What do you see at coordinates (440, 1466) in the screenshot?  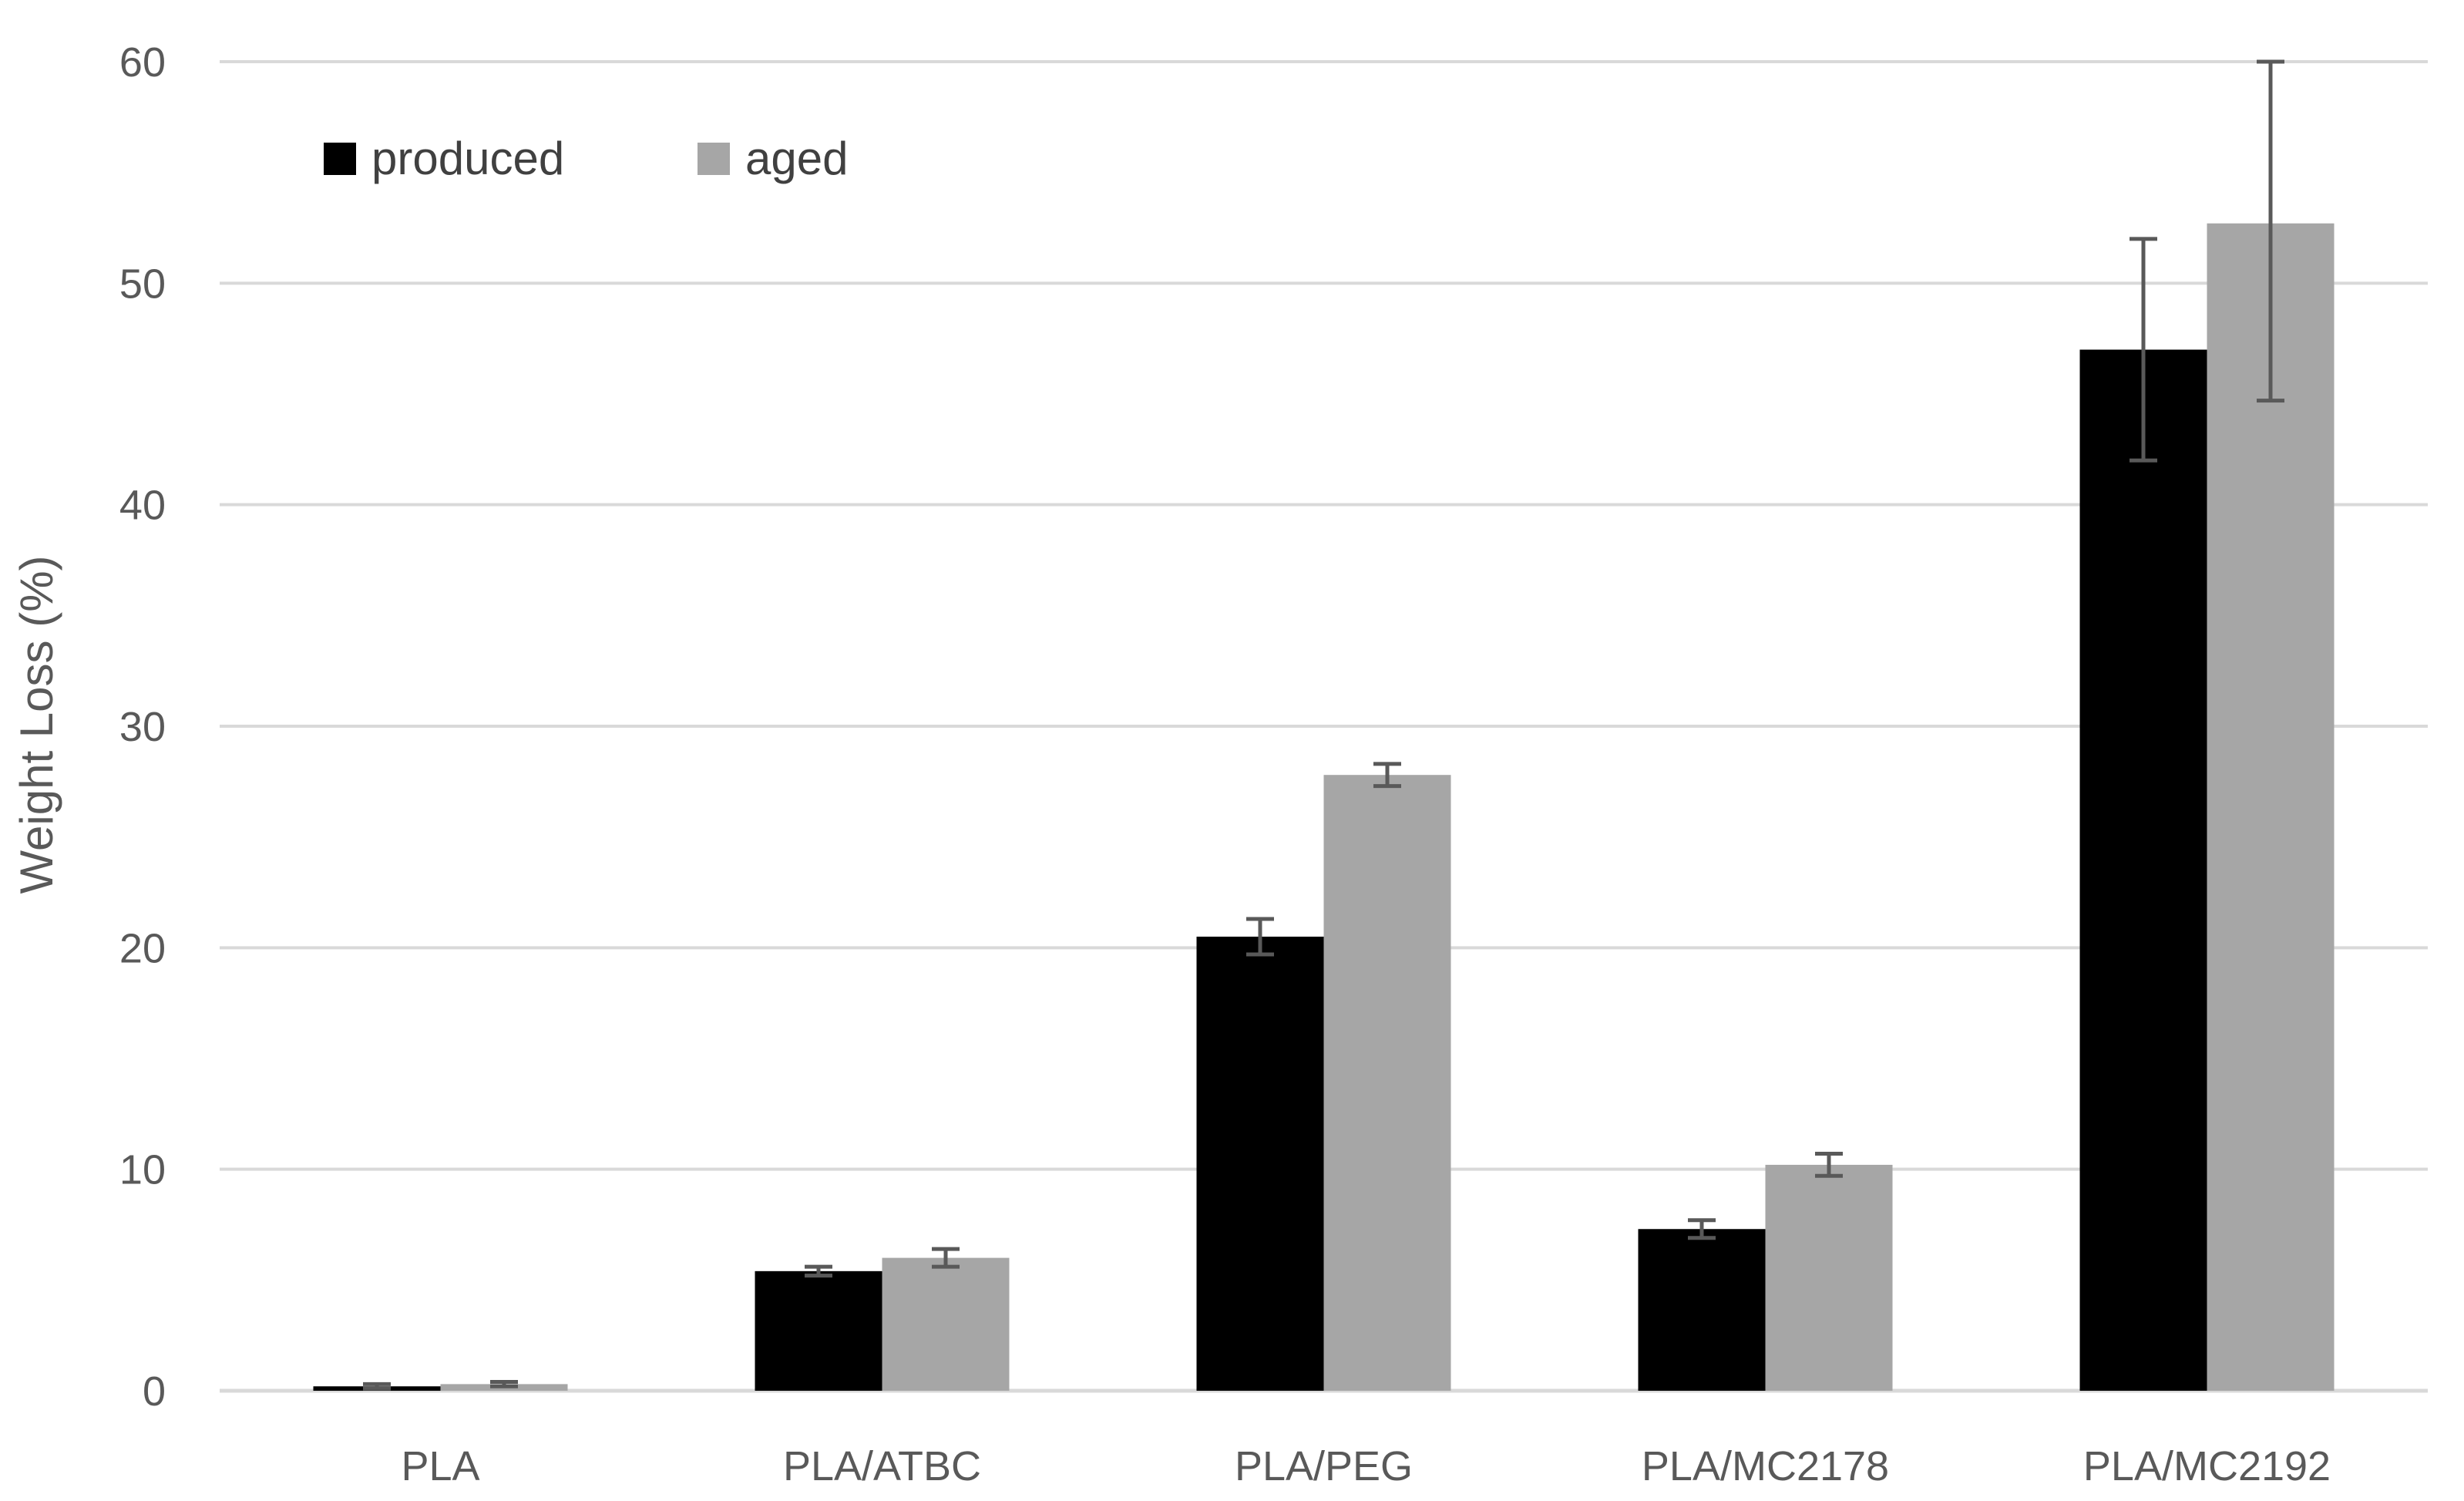 I see `x-tick-label: PLA` at bounding box center [440, 1466].